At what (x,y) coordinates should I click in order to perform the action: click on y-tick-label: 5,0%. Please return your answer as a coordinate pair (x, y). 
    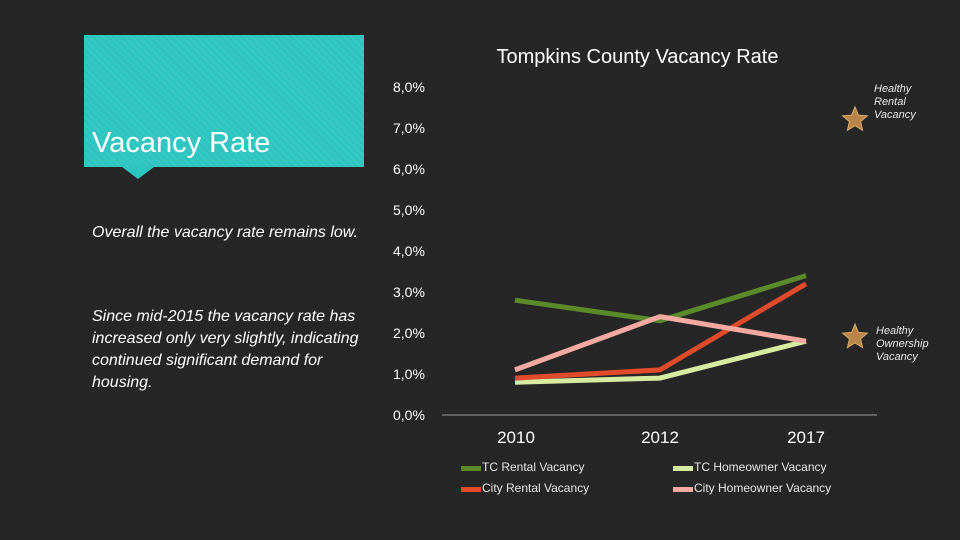
    Looking at the image, I should click on (409, 210).